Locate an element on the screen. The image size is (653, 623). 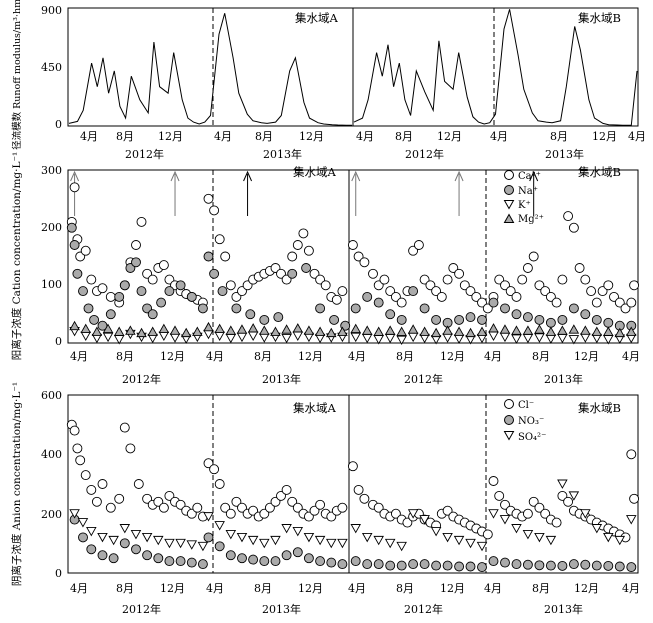
ytick-anion-0: 0 is located at coordinates (58, 573).